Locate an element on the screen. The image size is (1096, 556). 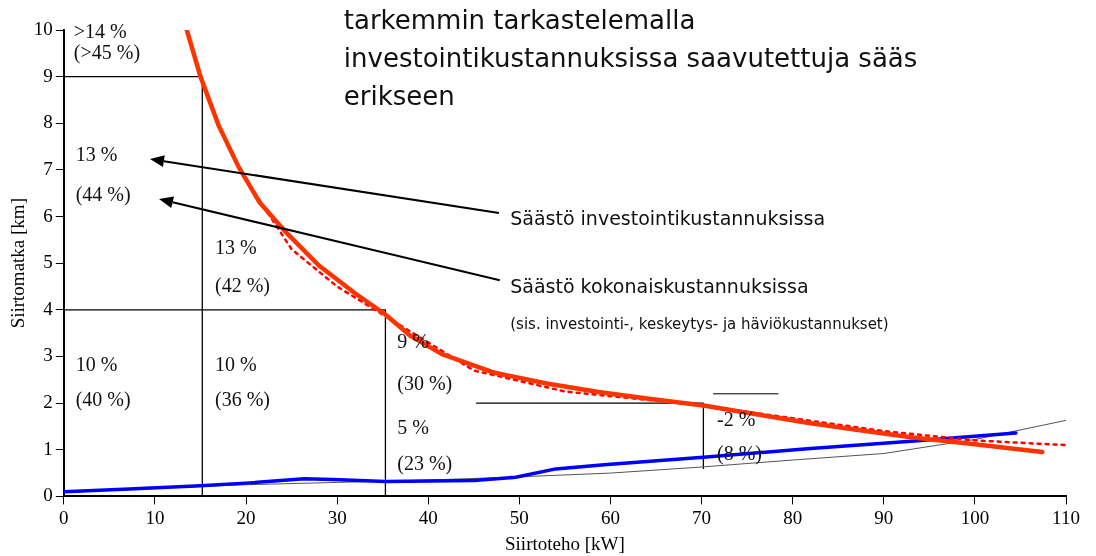
annotation: (40 %) is located at coordinates (103, 400).